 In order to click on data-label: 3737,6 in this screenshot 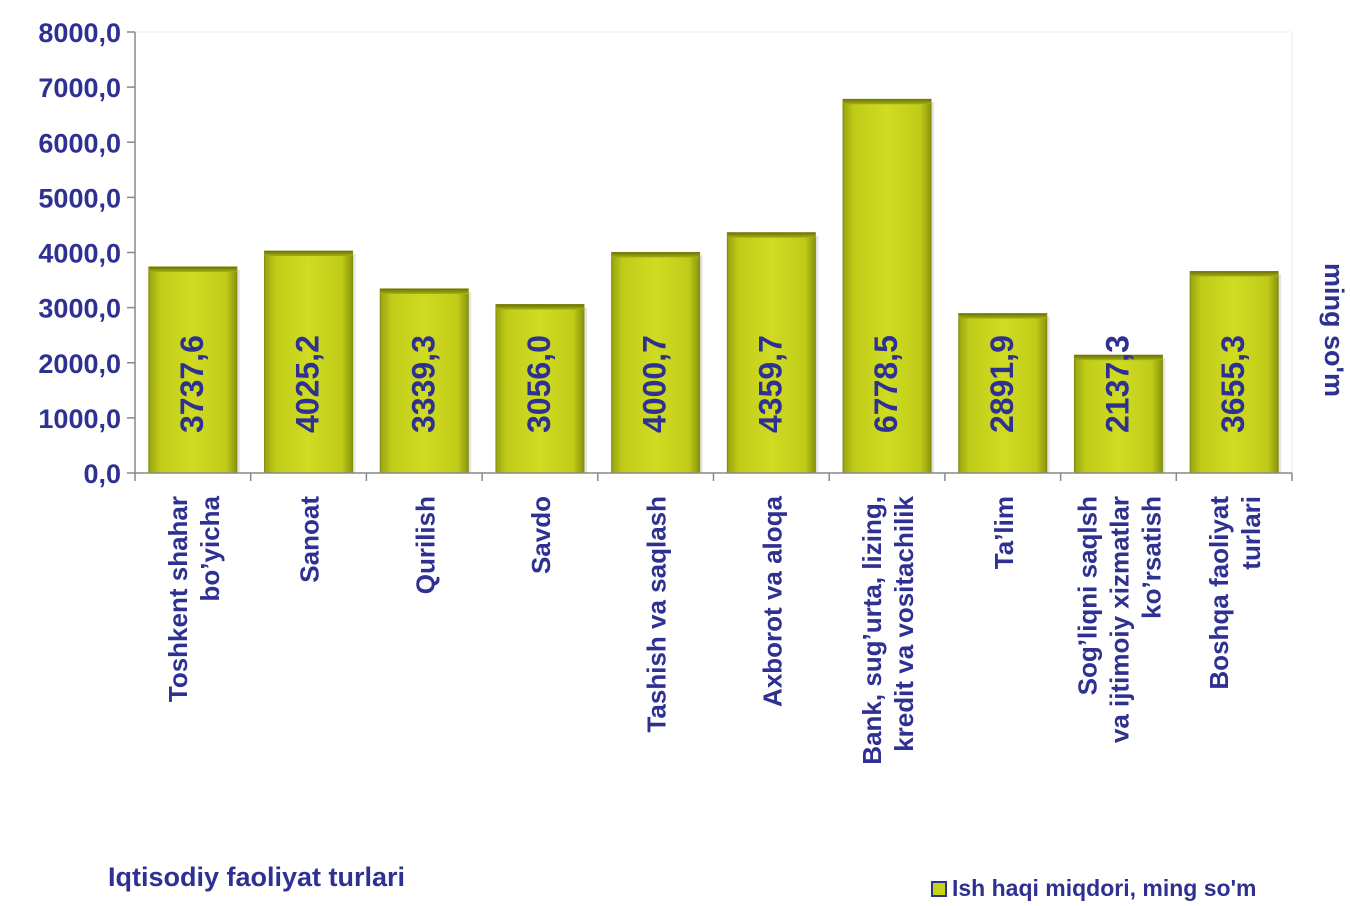, I will do `click(192, 384)`.